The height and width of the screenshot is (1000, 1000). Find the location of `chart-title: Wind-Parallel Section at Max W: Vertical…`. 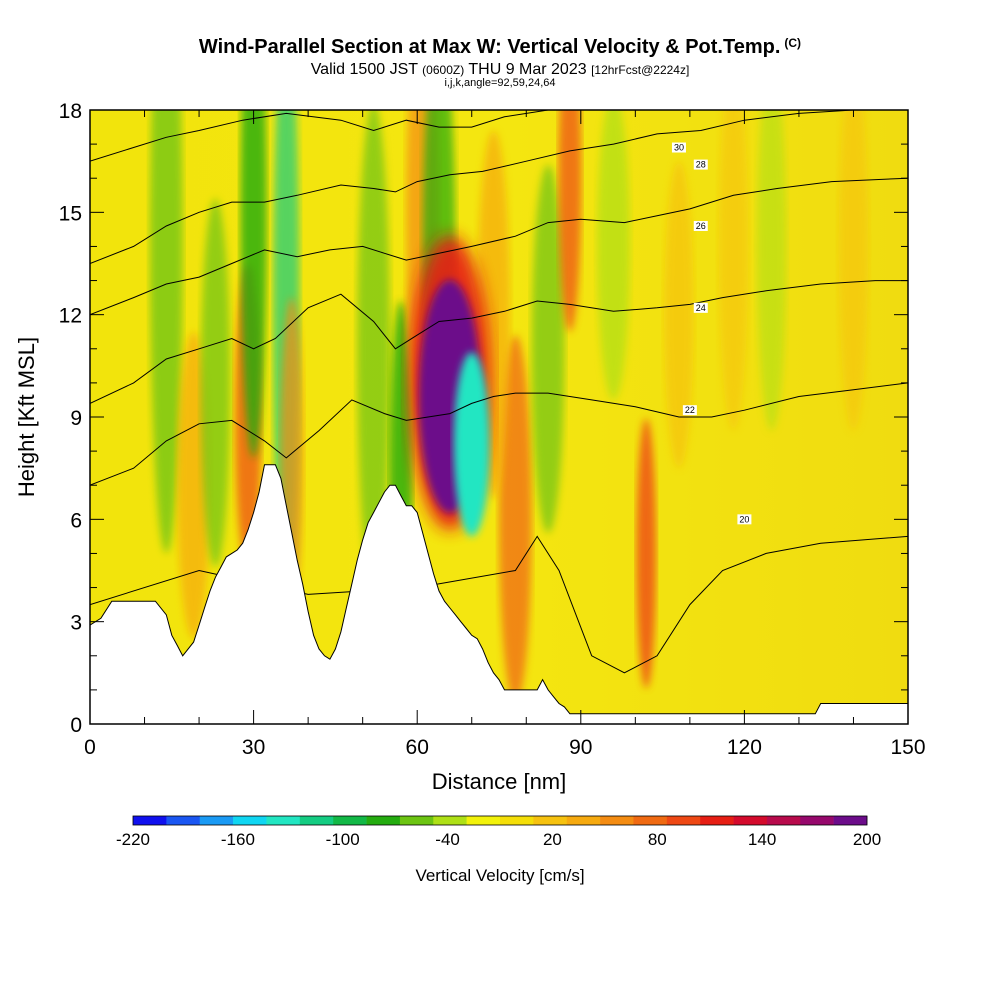

chart-title: Wind-Parallel Section at Max W: Vertical… is located at coordinates (500, 47).